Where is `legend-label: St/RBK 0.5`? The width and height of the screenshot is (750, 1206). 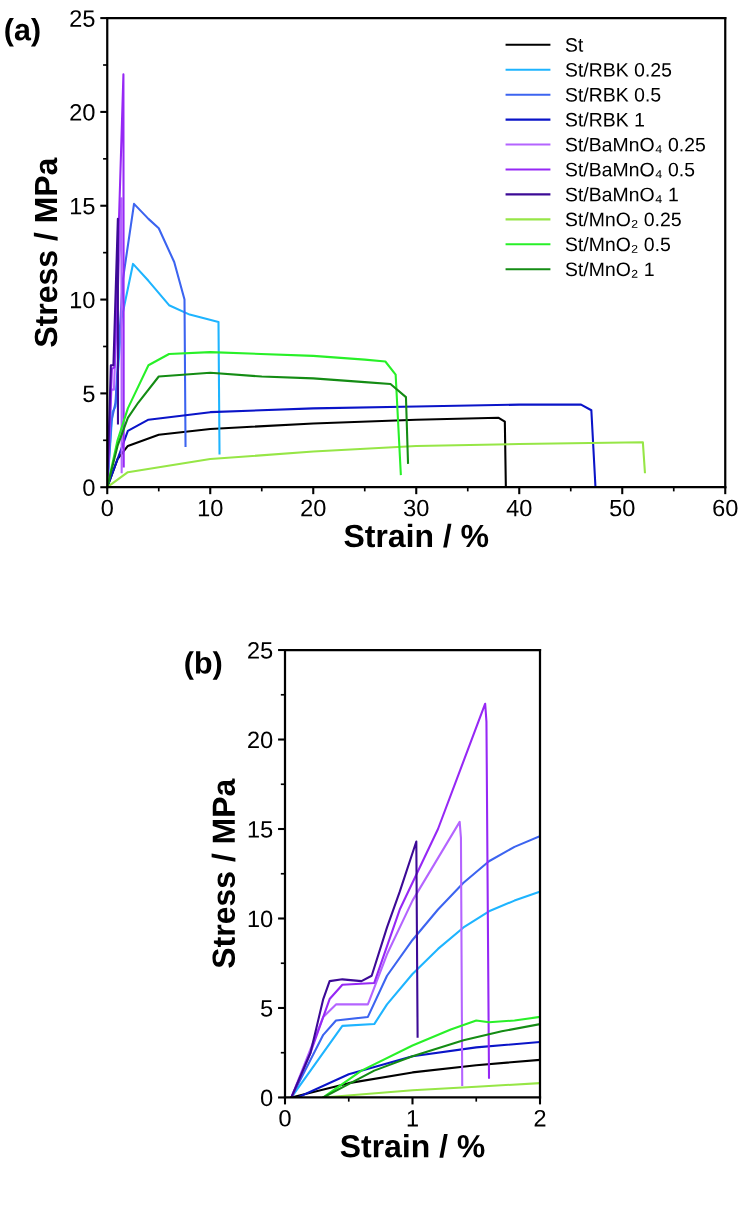 legend-label: St/RBK 0.5 is located at coordinates (613, 94).